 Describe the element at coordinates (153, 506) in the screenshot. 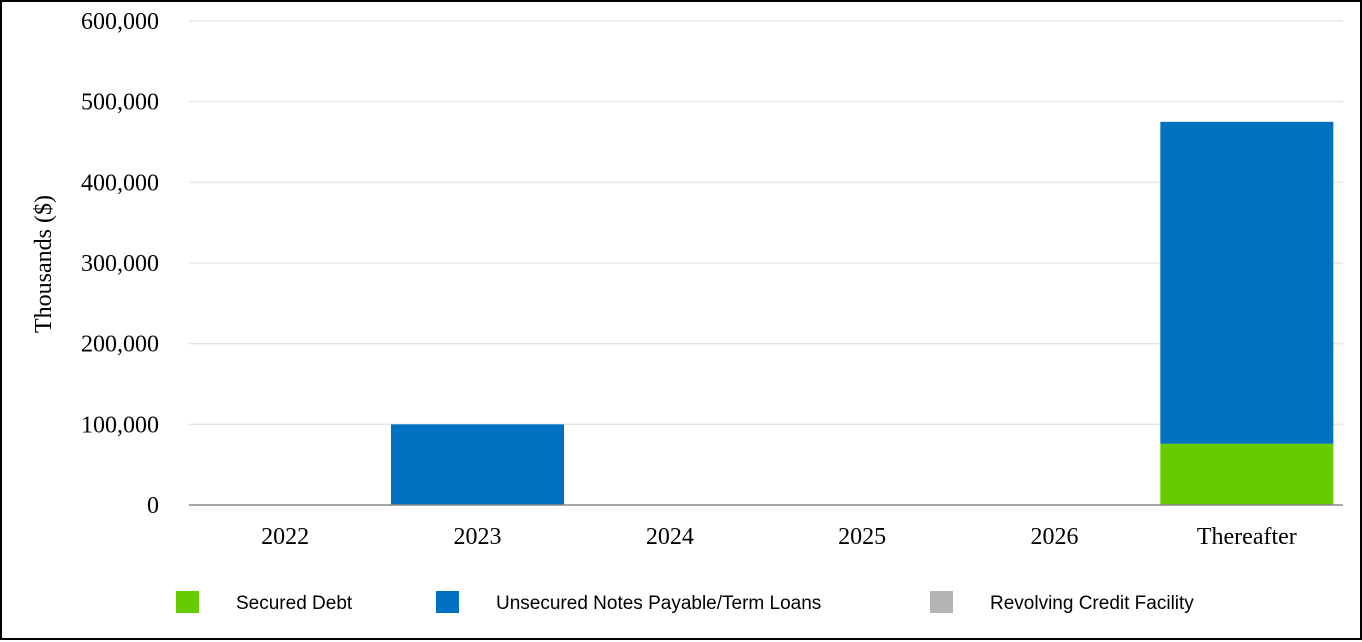

I see `y-tick-label: 0` at that location.